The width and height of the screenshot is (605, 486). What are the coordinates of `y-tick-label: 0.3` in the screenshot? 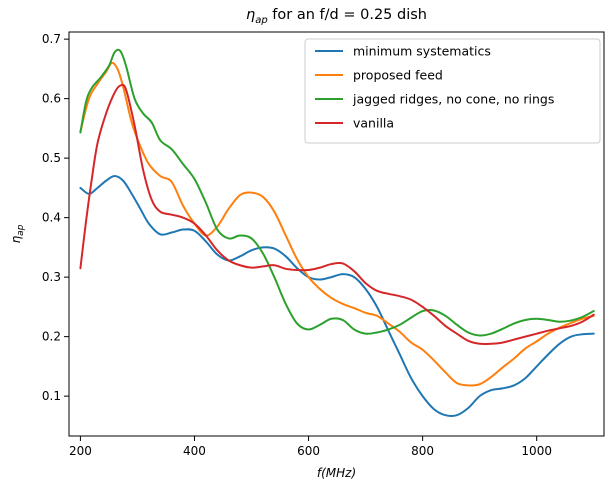 It's located at (51, 277).